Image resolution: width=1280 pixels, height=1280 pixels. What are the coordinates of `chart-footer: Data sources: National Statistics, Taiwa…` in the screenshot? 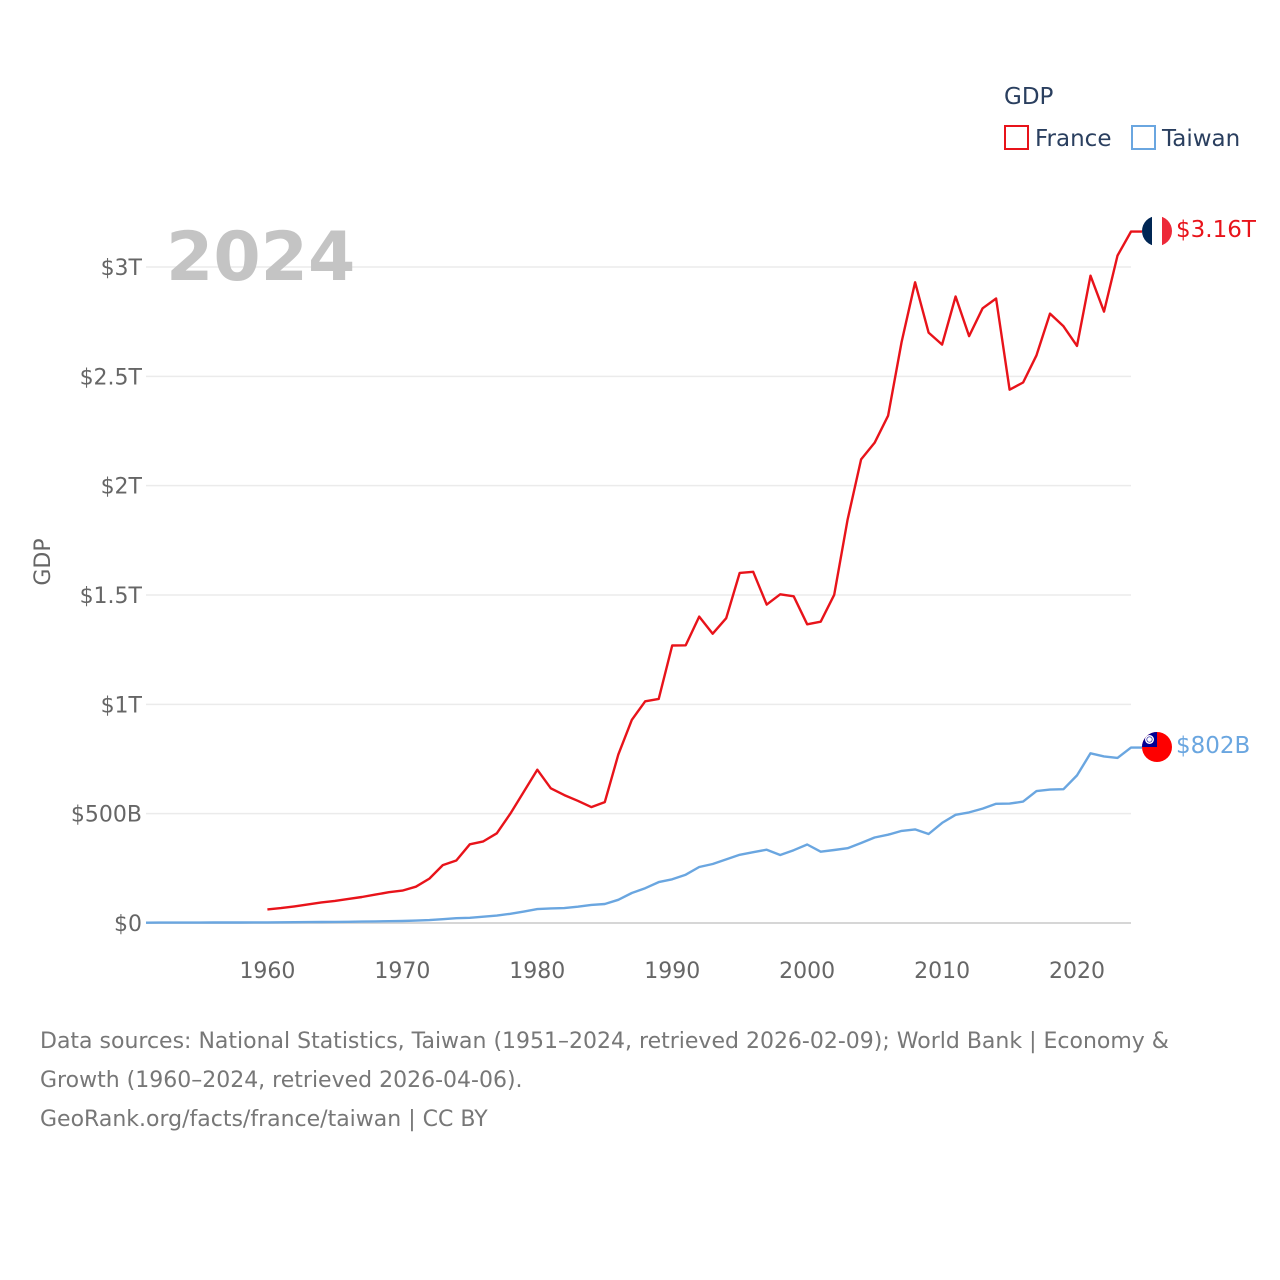 It's located at (640, 1080).